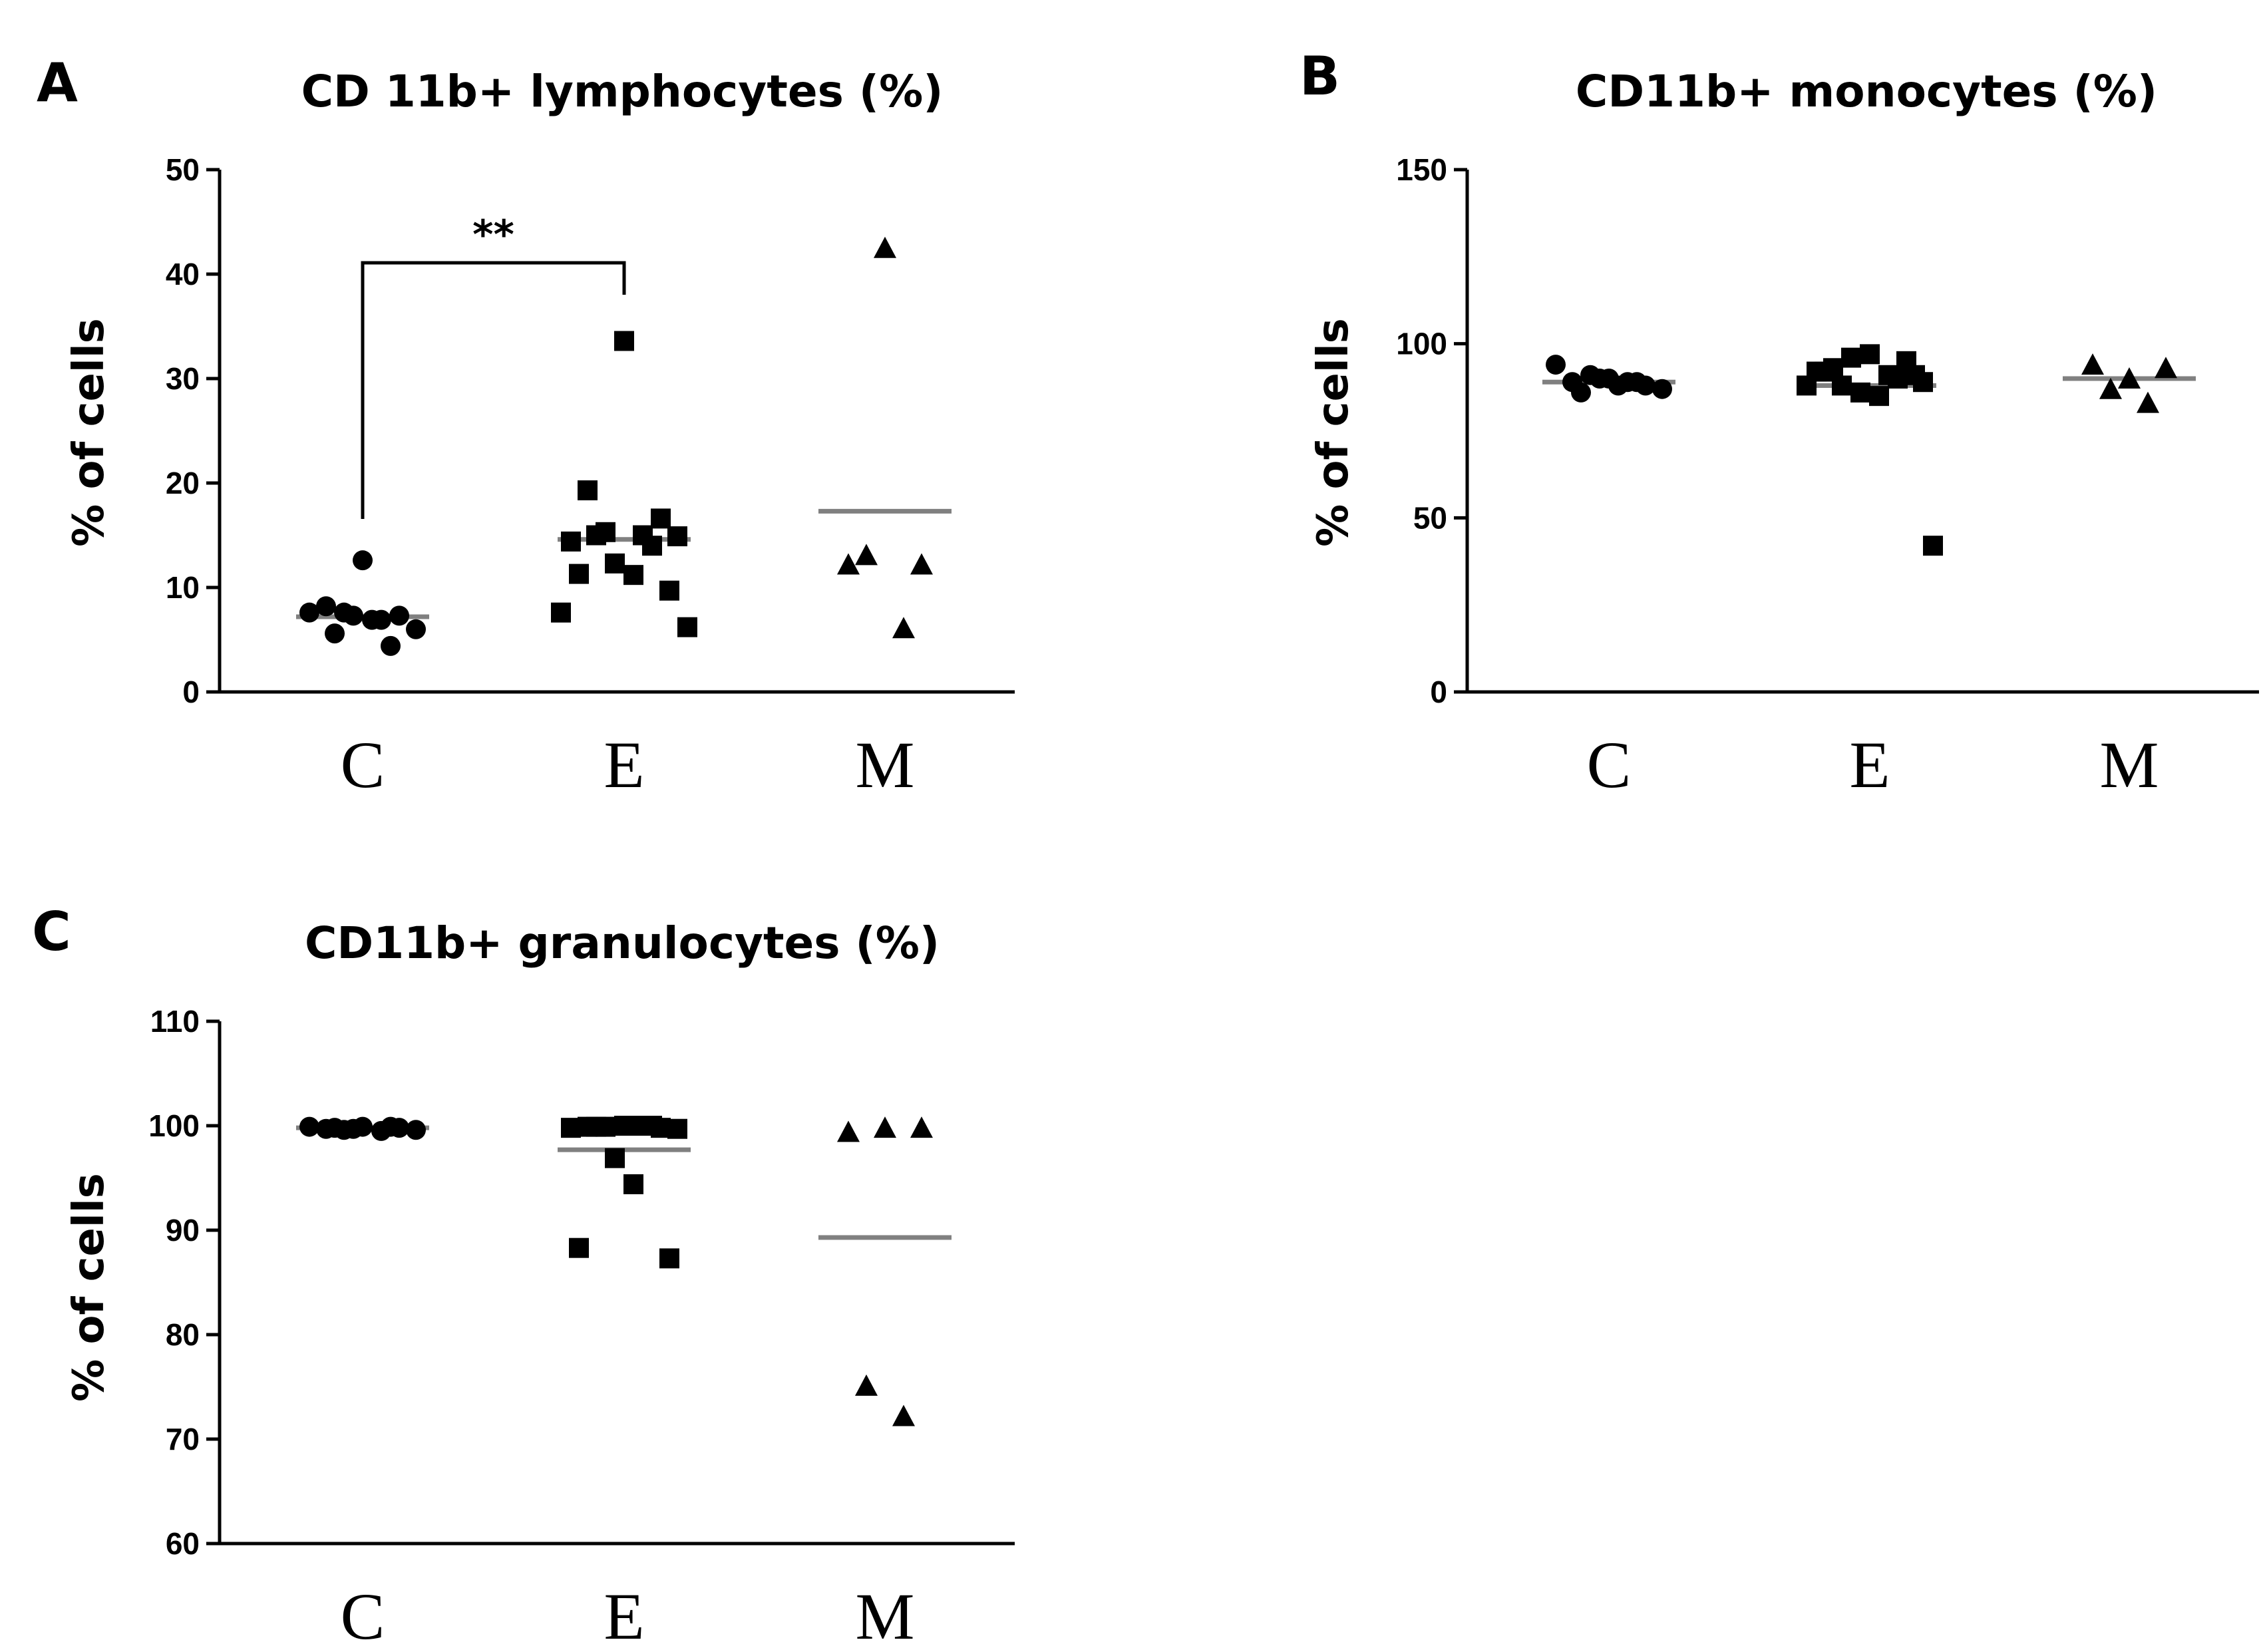 The image size is (2265, 1652). I want to click on panel-b-ylabel: % of cells, so click(1333, 433).